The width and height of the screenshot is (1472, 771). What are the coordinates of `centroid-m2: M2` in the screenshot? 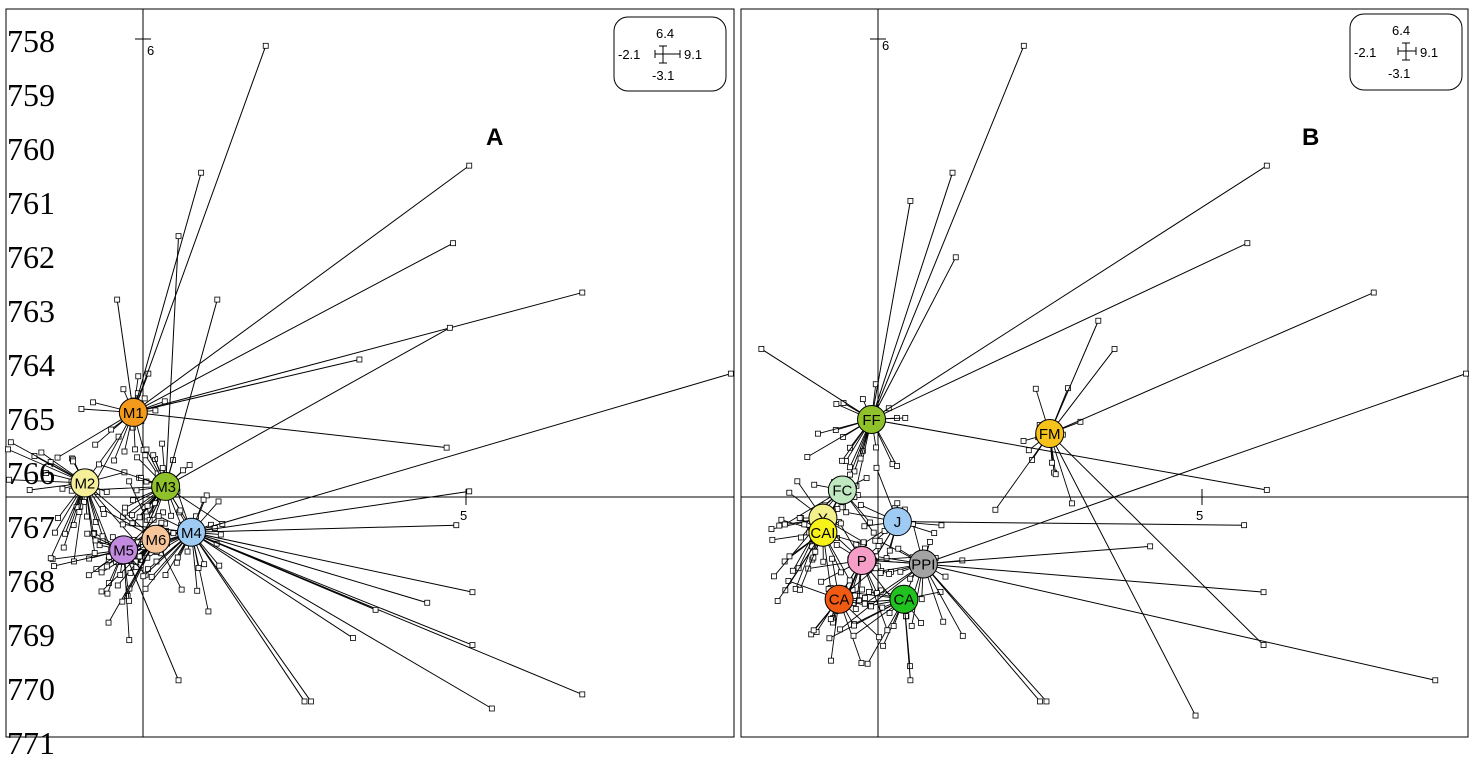 It's located at (85, 483).